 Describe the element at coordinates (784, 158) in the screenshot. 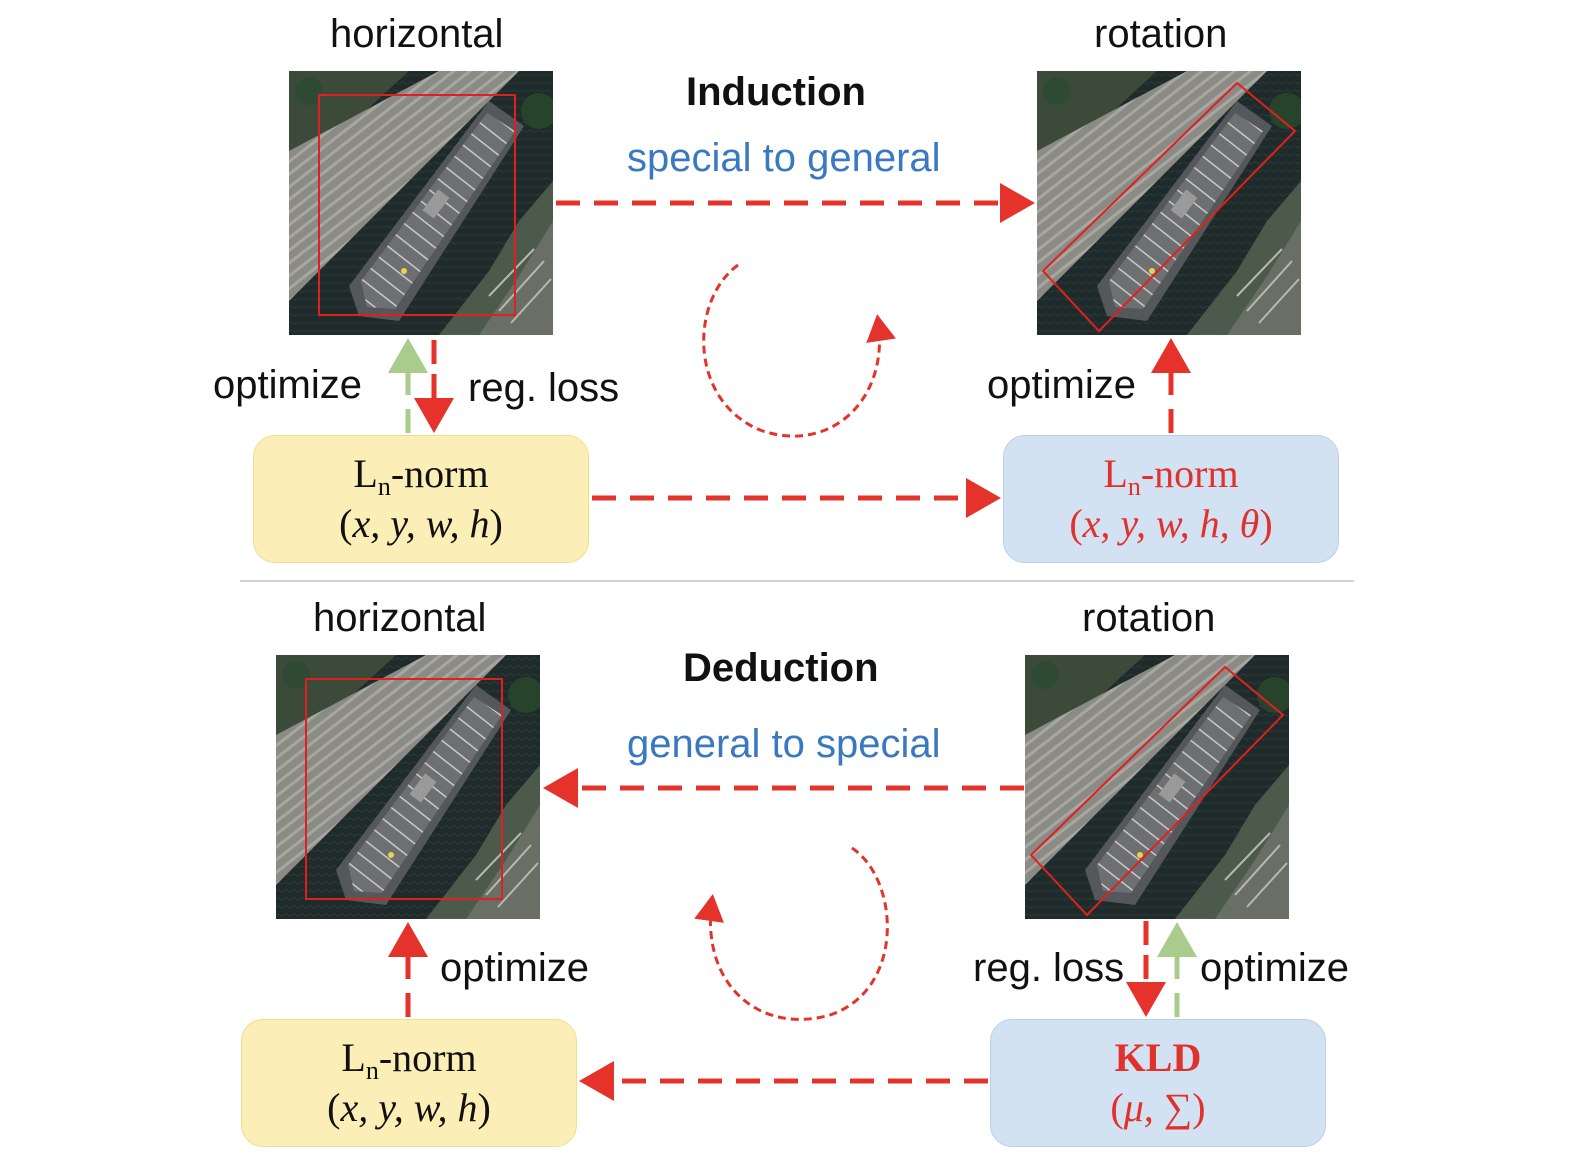

I see `induction-subtitle: special to general` at that location.